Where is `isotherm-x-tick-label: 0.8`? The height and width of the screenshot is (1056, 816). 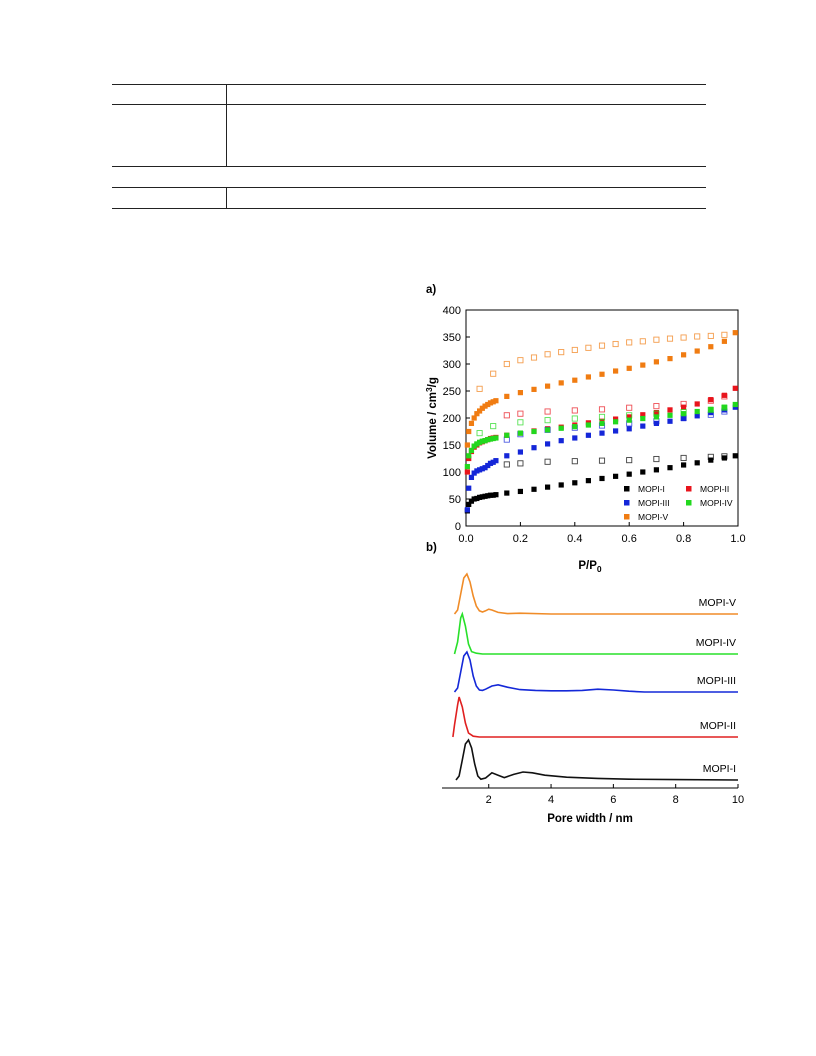 isotherm-x-tick-label: 0.8 is located at coordinates (683, 539).